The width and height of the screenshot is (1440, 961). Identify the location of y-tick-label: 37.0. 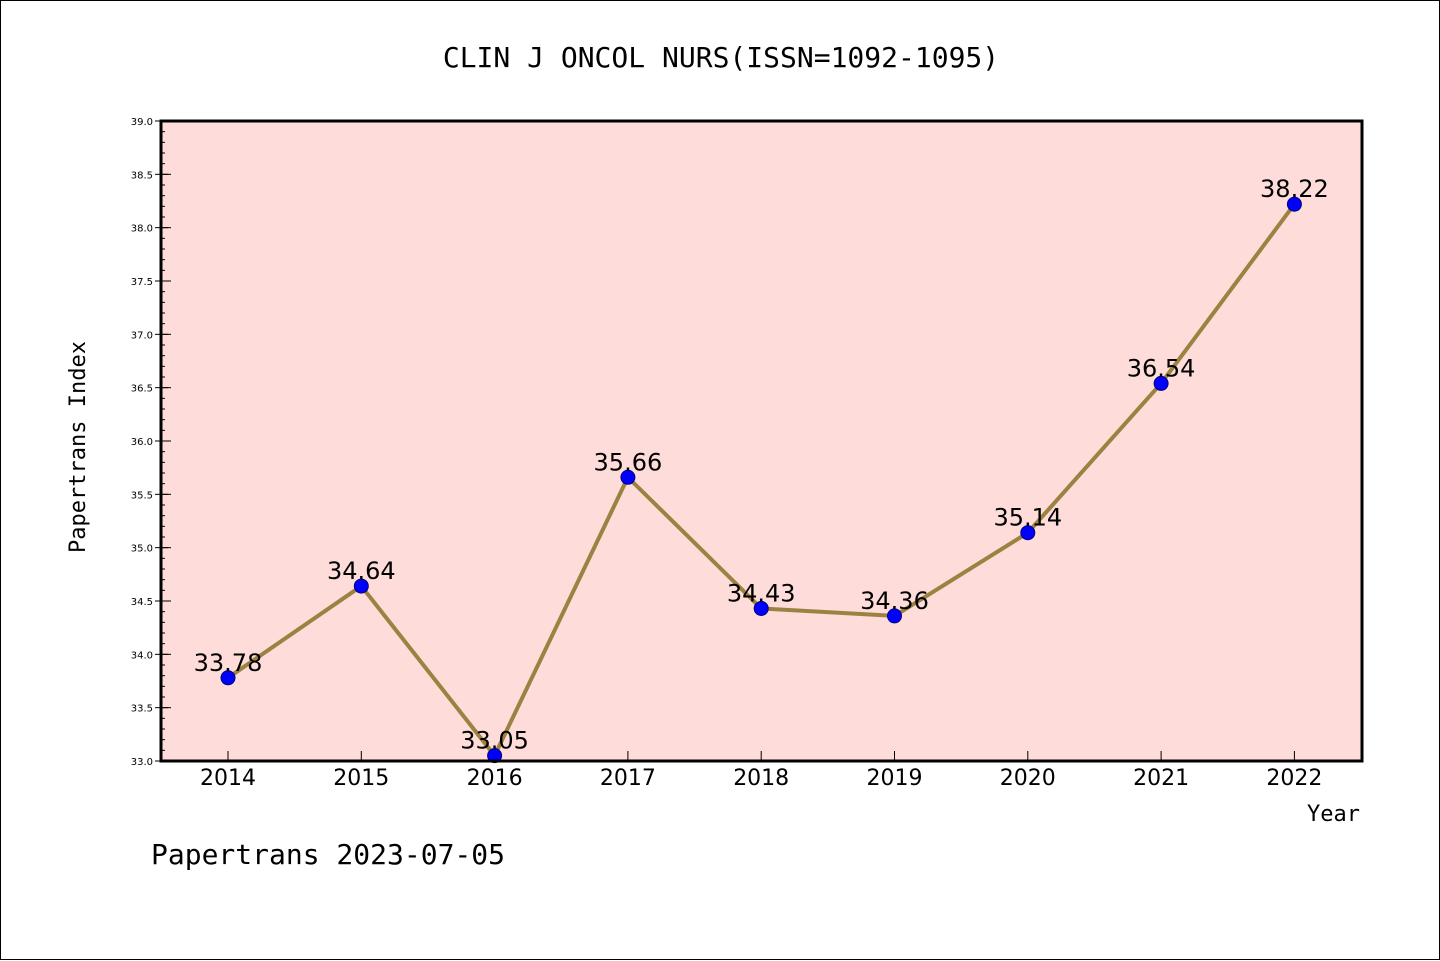
(142, 335).